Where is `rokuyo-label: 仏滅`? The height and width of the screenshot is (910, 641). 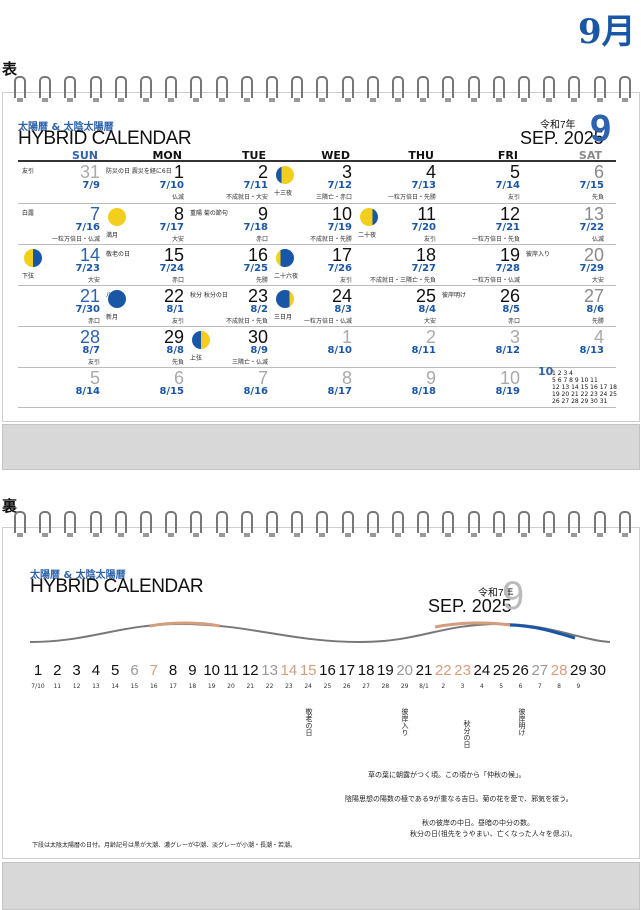
rokuyo-label: 仏滅 is located at coordinates (597, 239).